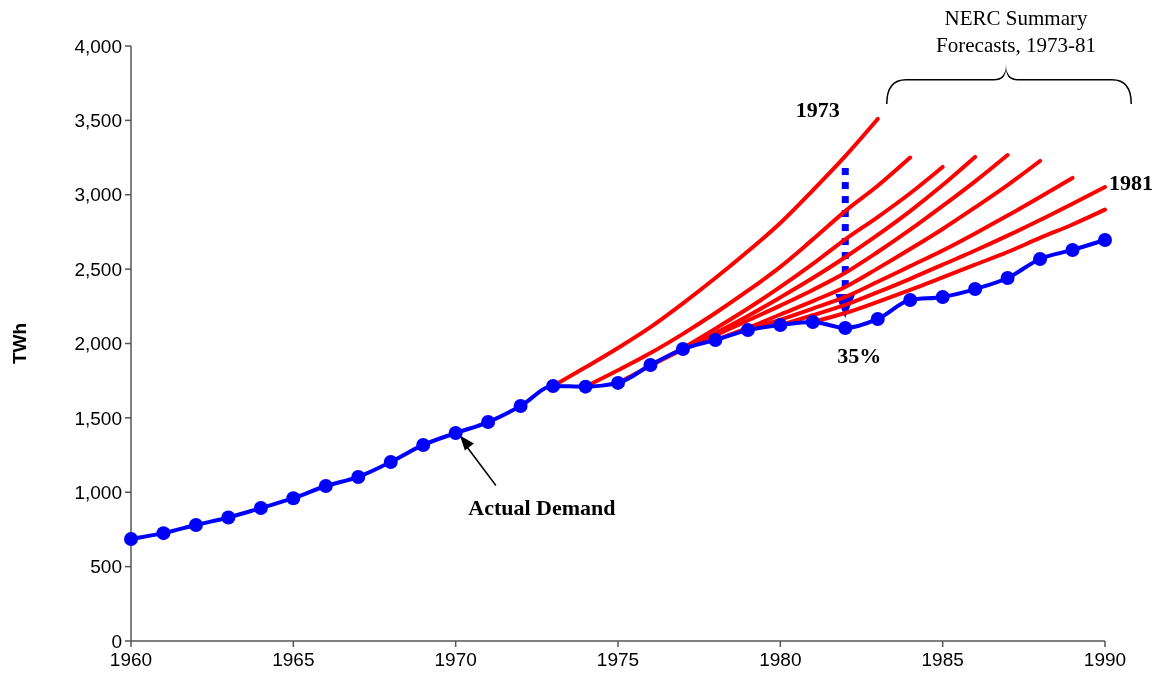  I want to click on annotation: 35%, so click(859, 356).